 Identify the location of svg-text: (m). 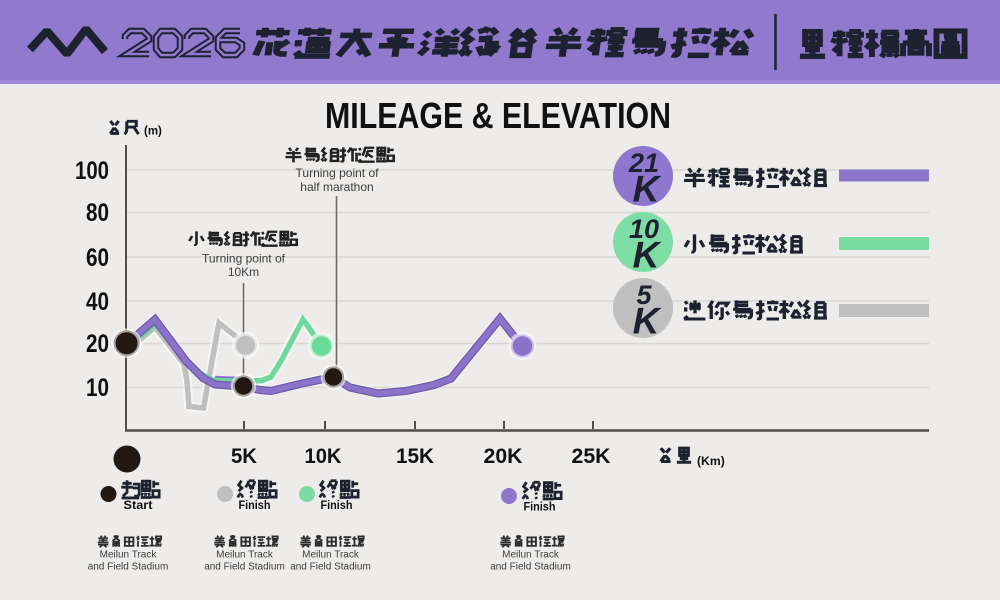
(153, 132).